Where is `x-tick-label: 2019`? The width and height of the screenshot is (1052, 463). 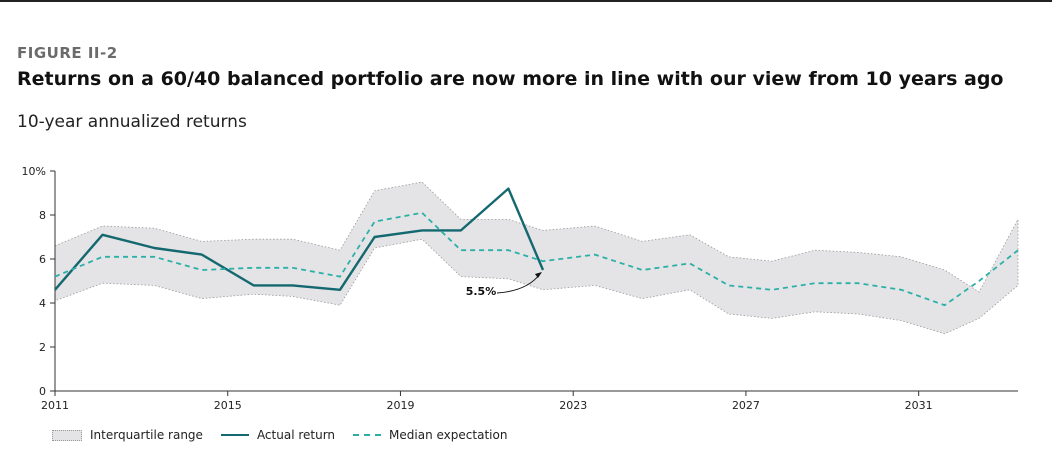 x-tick-label: 2019 is located at coordinates (400, 405).